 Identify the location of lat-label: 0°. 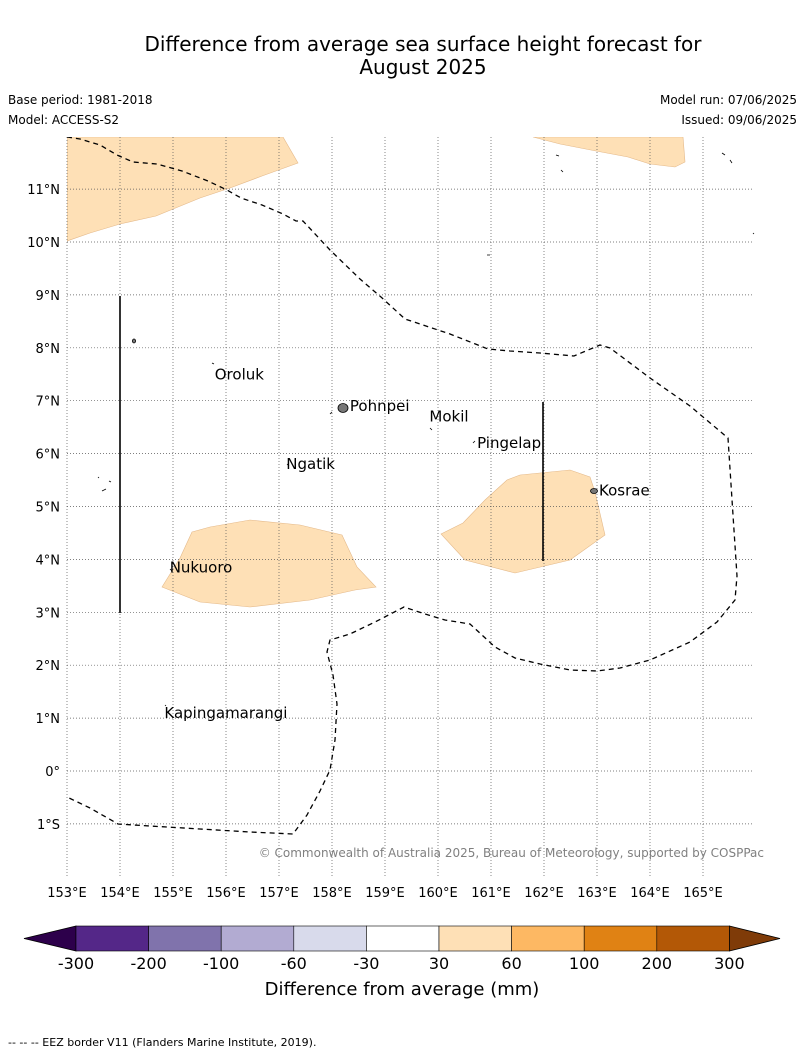
(52, 772).